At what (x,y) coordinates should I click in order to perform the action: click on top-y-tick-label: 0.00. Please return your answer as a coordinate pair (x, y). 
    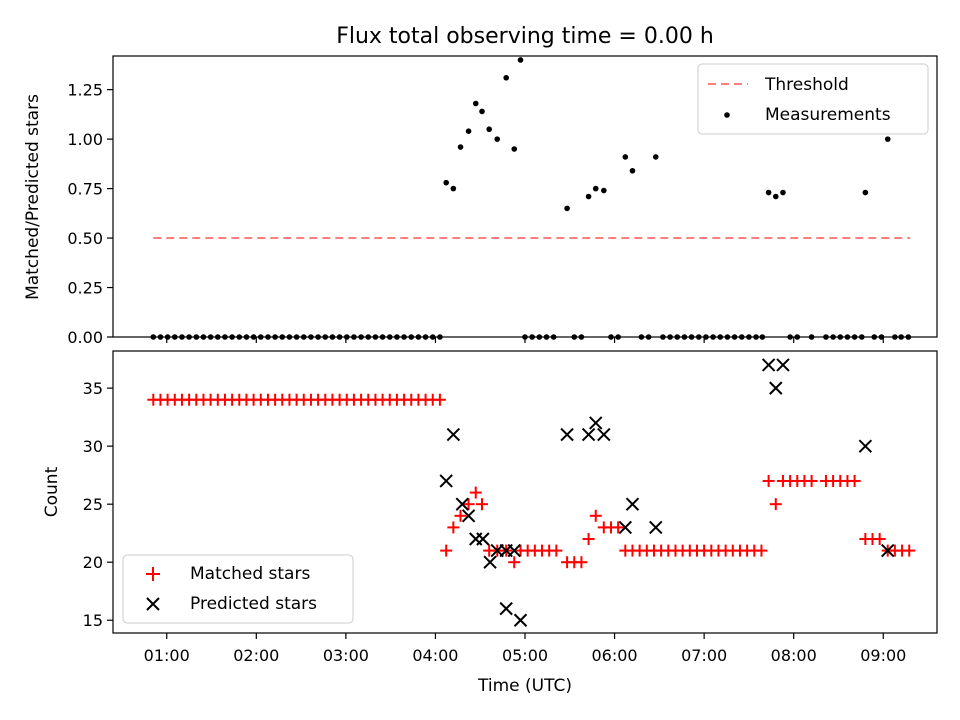
    Looking at the image, I should click on (85, 337).